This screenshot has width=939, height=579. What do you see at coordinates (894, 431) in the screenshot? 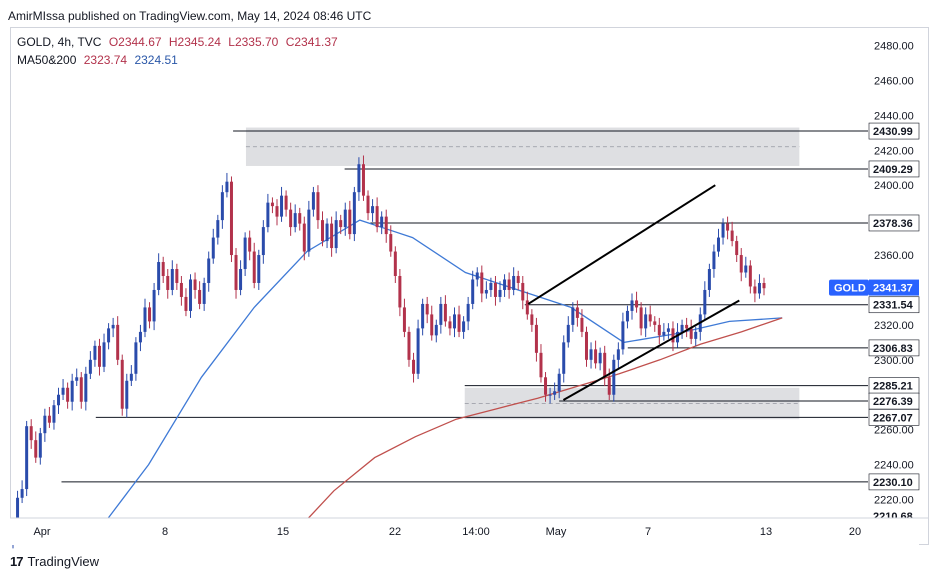
I see `y-tick-label: 2260.00` at bounding box center [894, 431].